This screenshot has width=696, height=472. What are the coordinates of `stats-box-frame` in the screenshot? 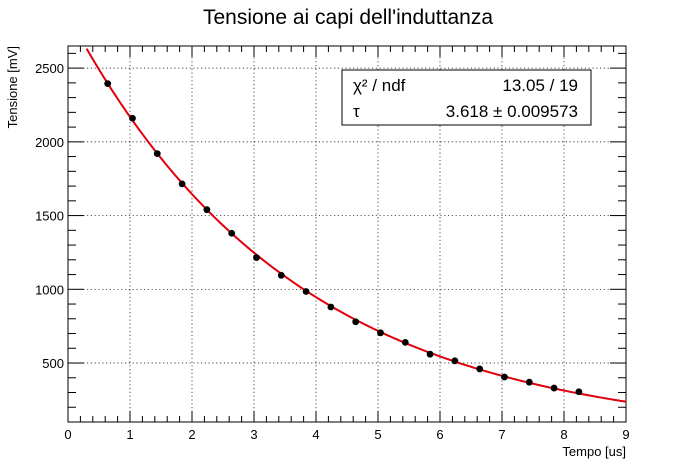 It's located at (466, 97).